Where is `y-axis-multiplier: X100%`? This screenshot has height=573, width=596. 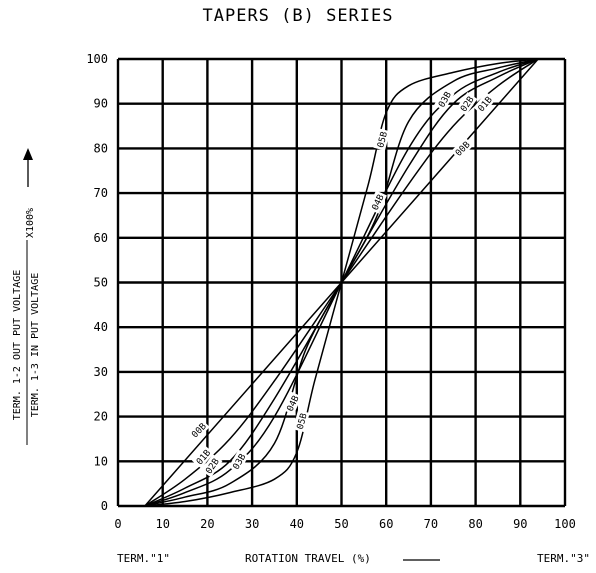 y-axis-multiplier: X100% is located at coordinates (30, 223).